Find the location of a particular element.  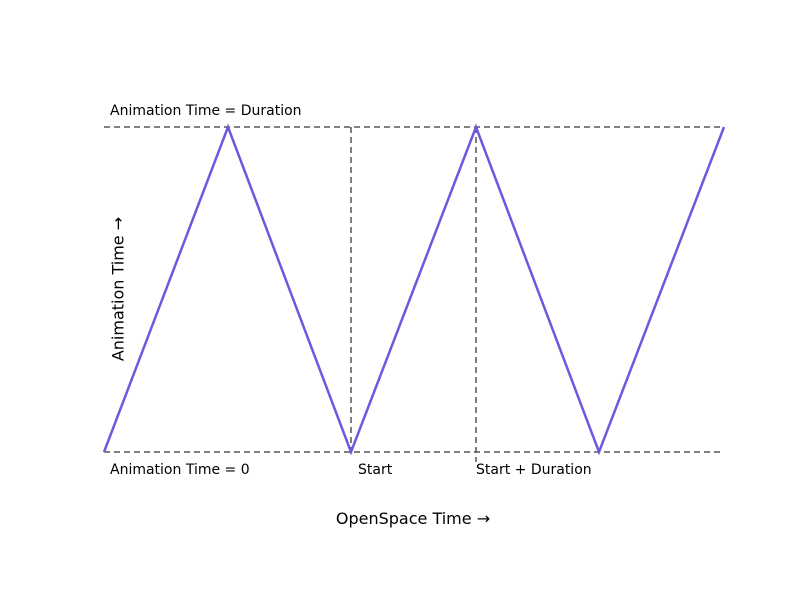

zero-reference-label: Animation Time = 0 is located at coordinates (180, 470).